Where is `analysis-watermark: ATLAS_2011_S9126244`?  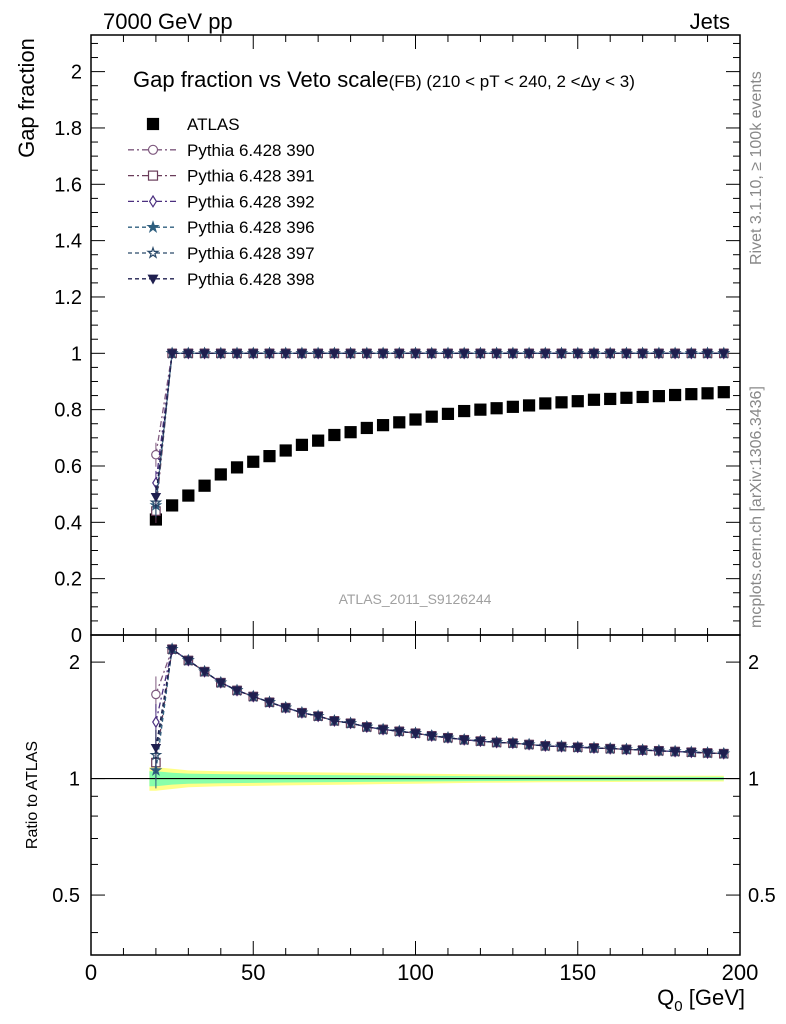
analysis-watermark: ATLAS_2011_S9126244 is located at coordinates (415, 599).